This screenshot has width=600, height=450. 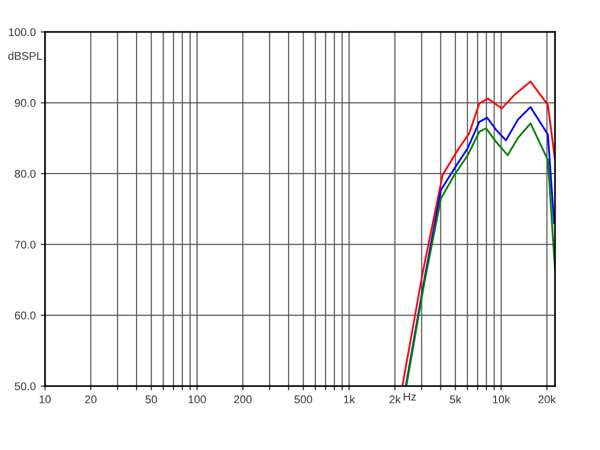 I want to click on y-tick-label: 50.0, so click(x=25, y=386).